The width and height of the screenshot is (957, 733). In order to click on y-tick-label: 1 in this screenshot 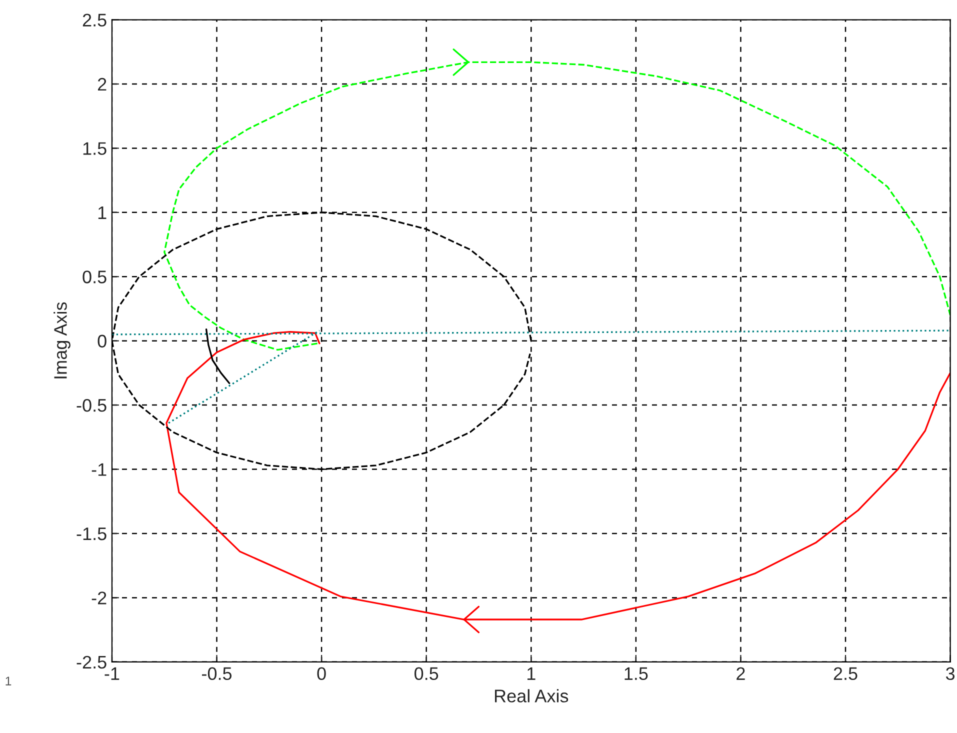, I will do `click(102, 212)`.